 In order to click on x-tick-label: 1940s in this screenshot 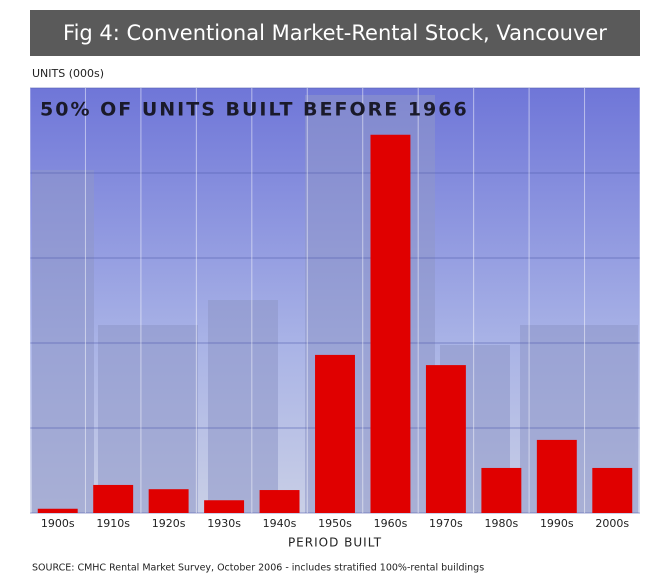, I will do `click(280, 523)`.